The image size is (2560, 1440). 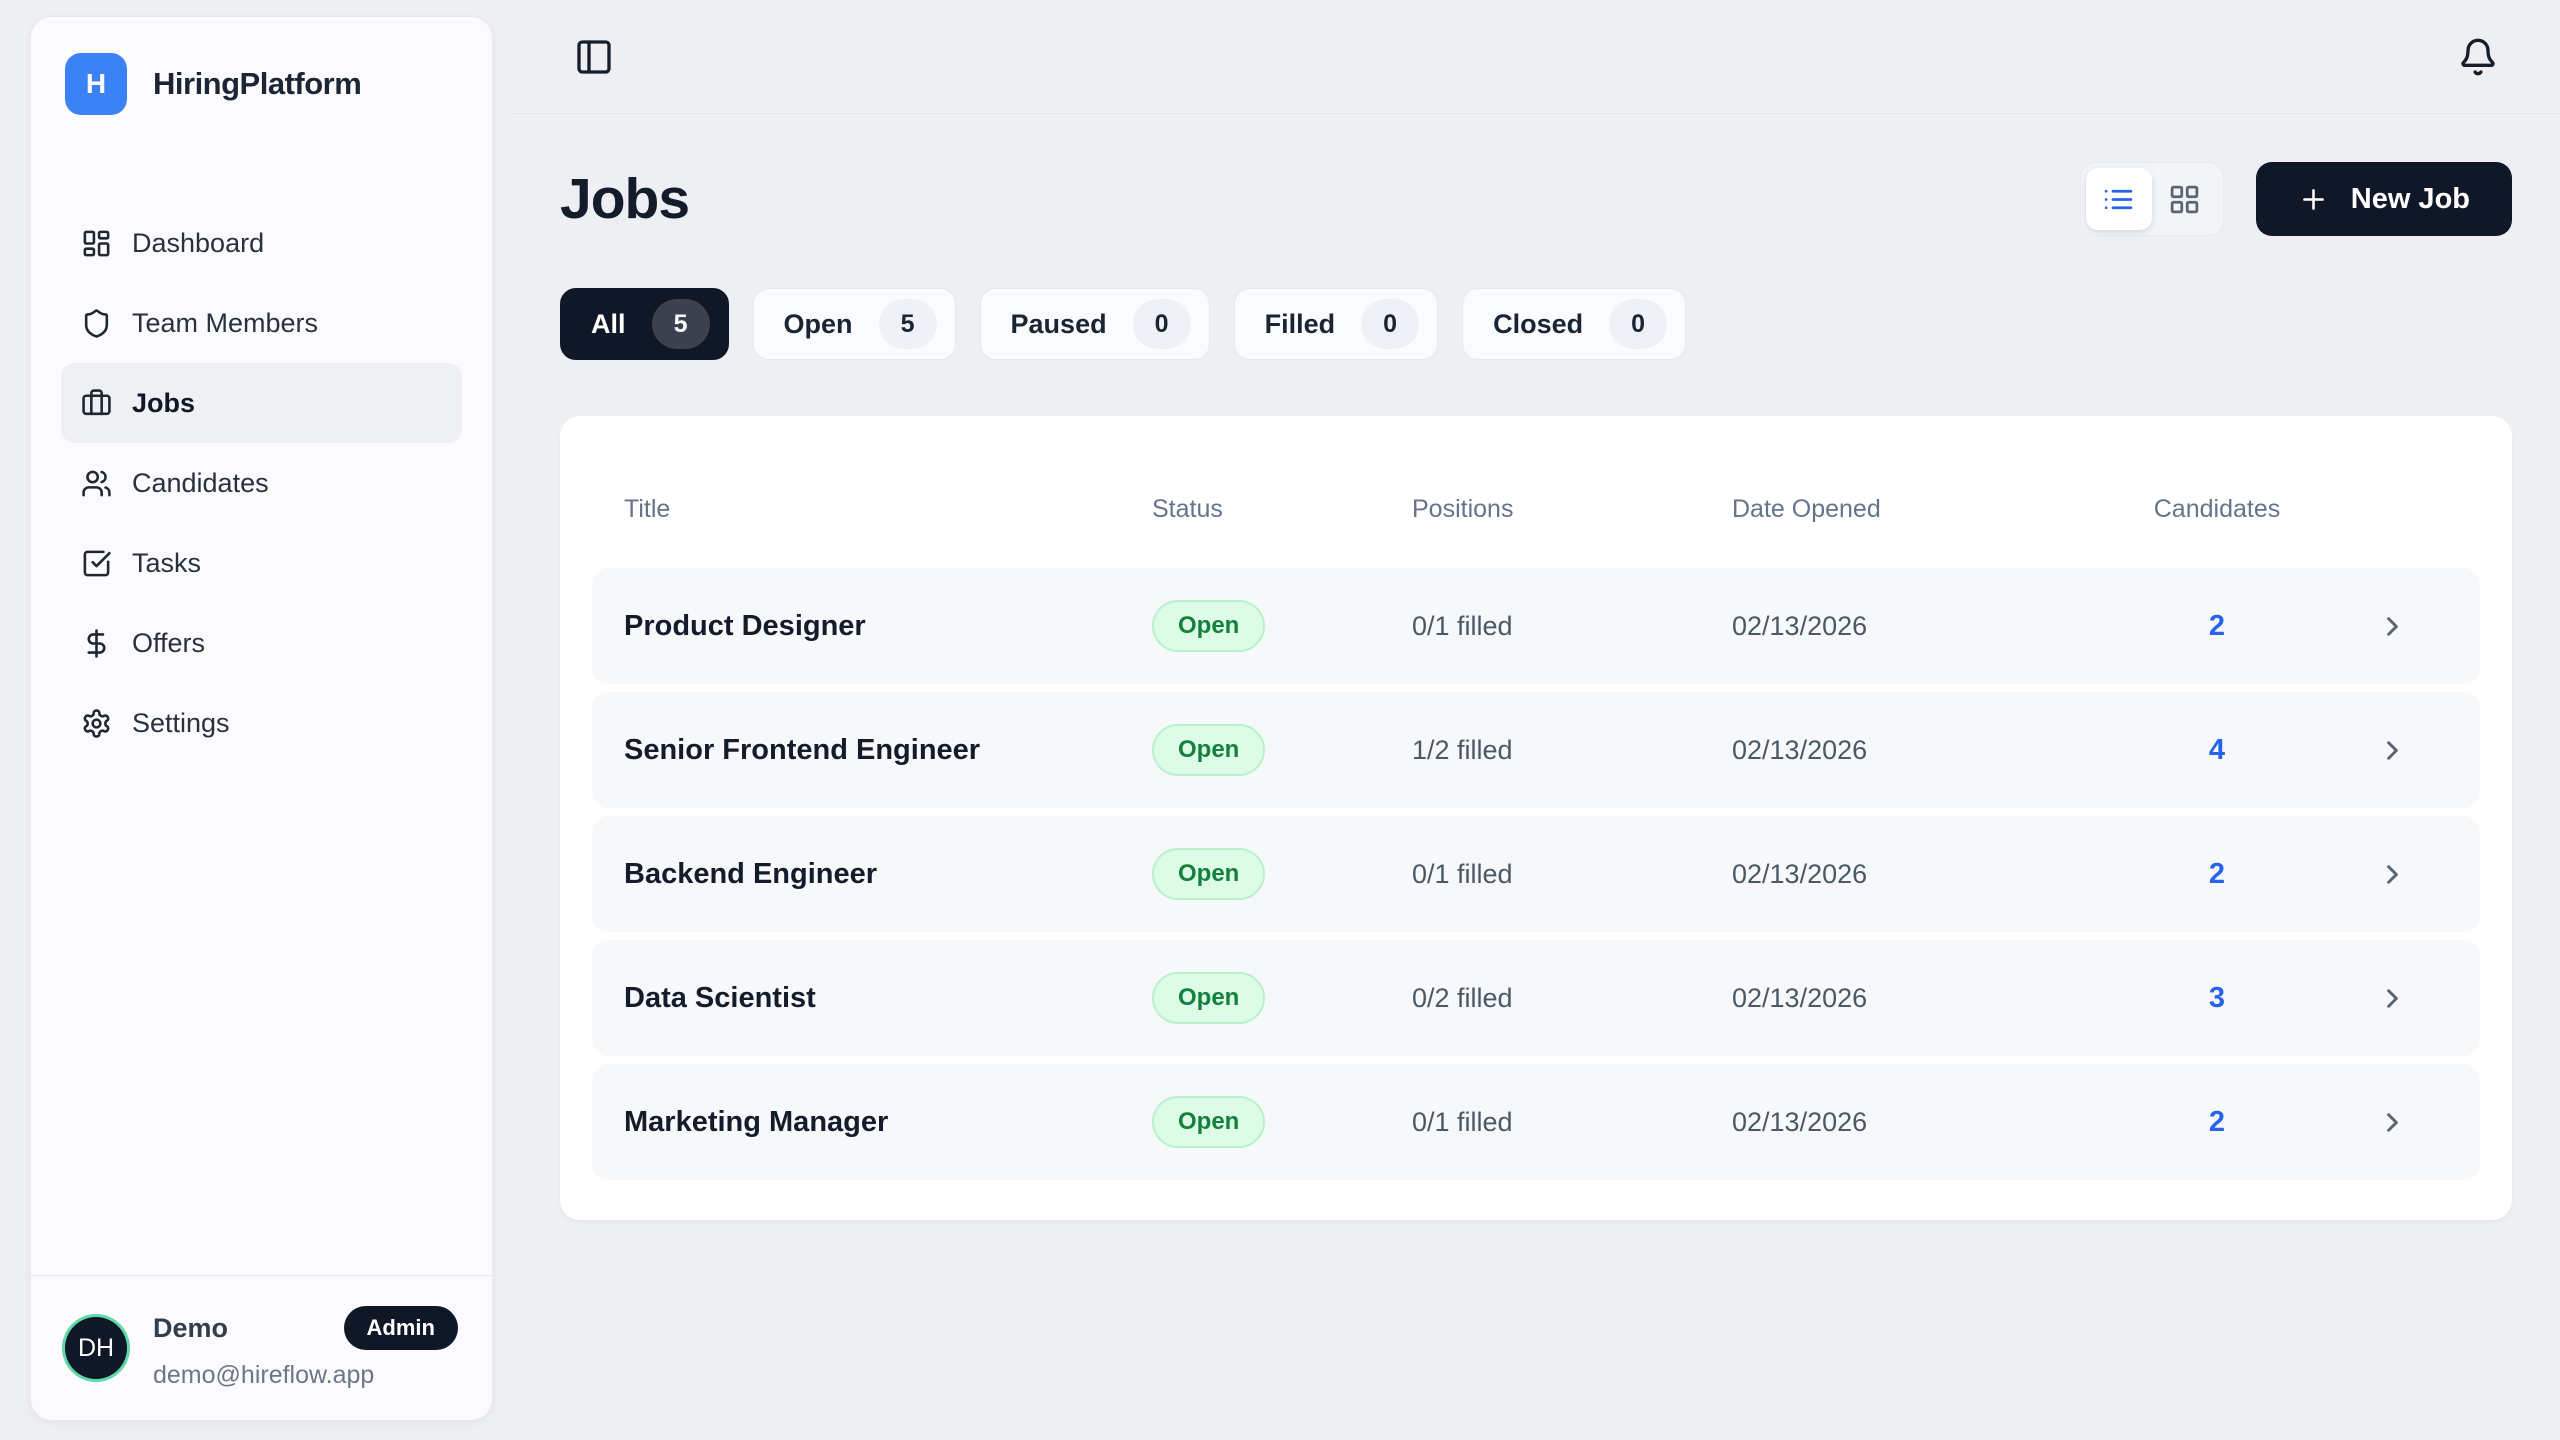 I want to click on sidebar-item-offers: Offers, so click(x=261, y=643).